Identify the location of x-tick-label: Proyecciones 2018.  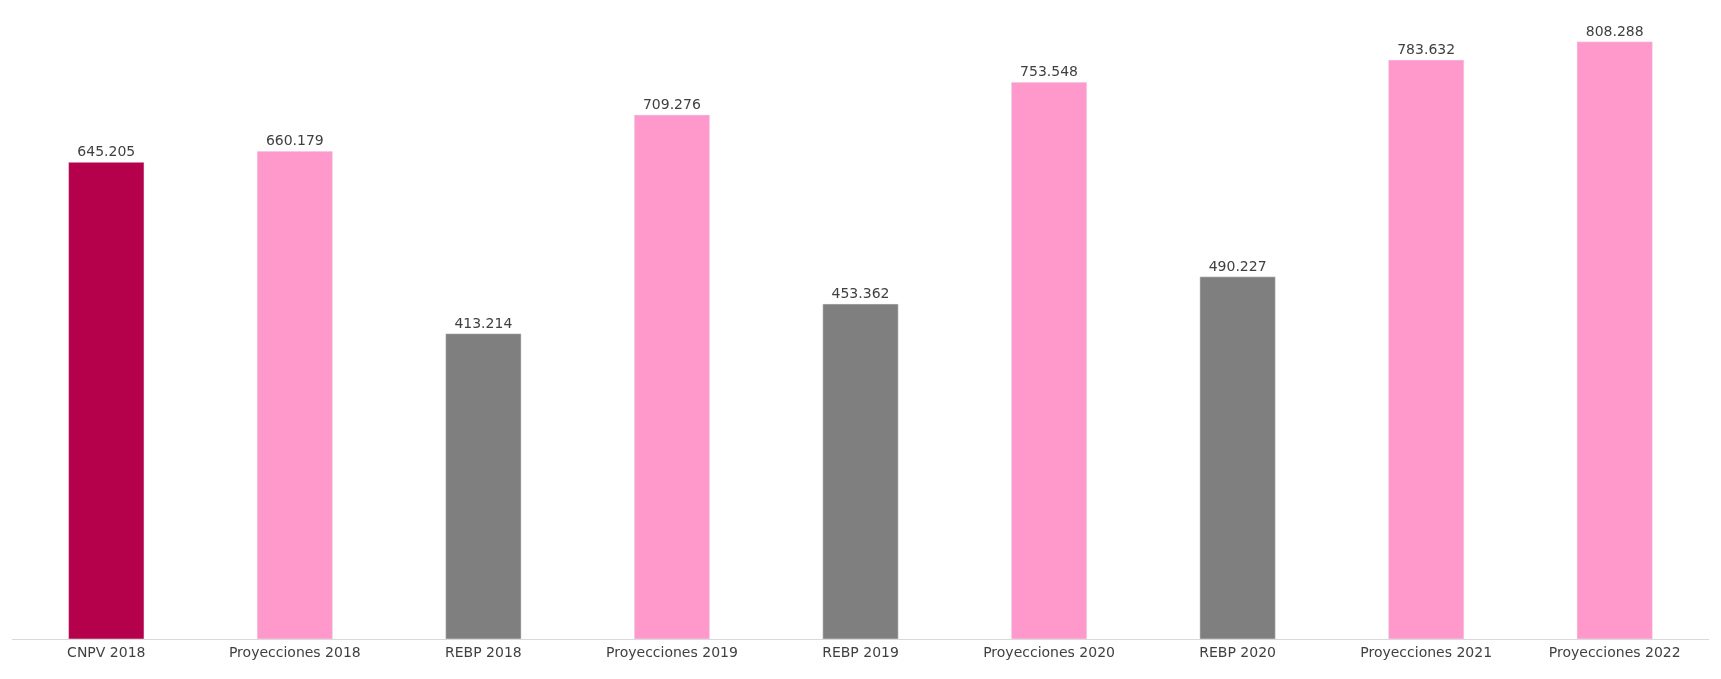
(294, 651).